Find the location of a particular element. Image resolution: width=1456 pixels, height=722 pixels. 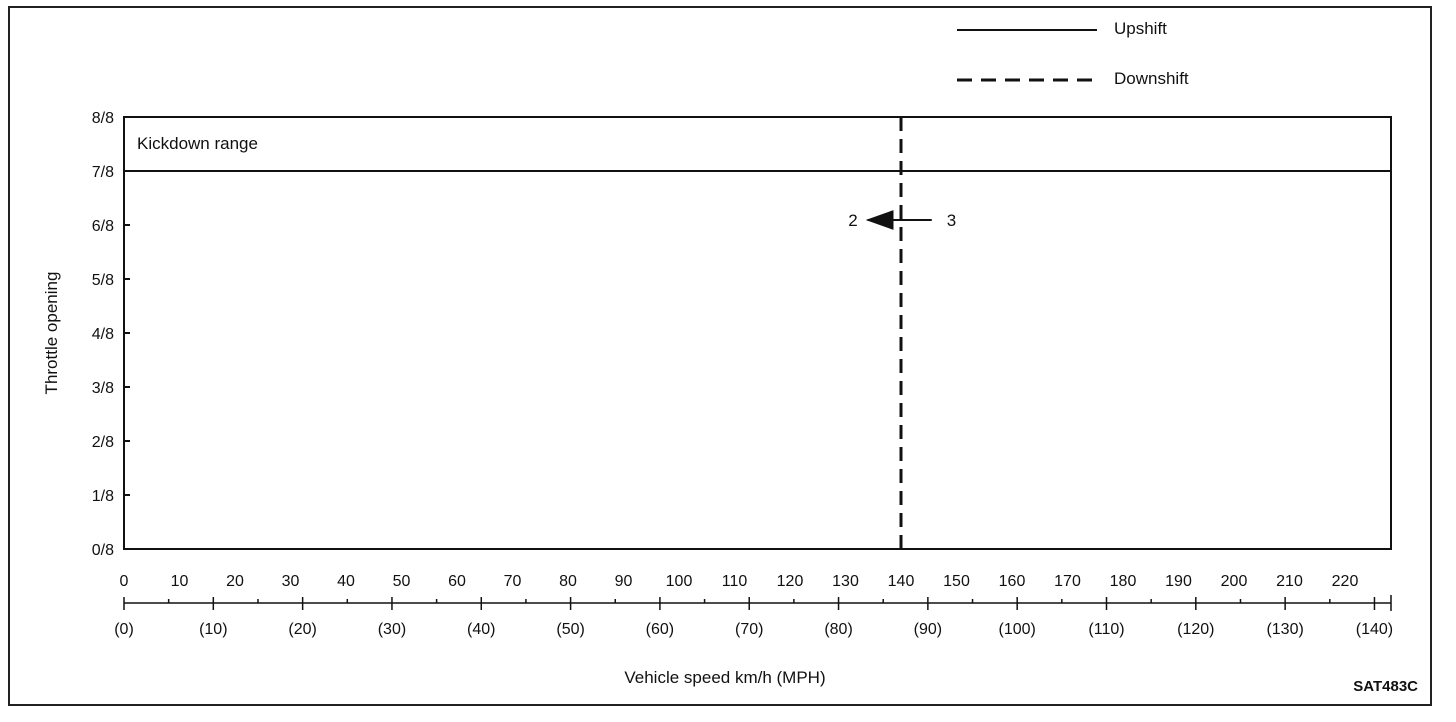

y-tick-label: 8/8 is located at coordinates (103, 118).